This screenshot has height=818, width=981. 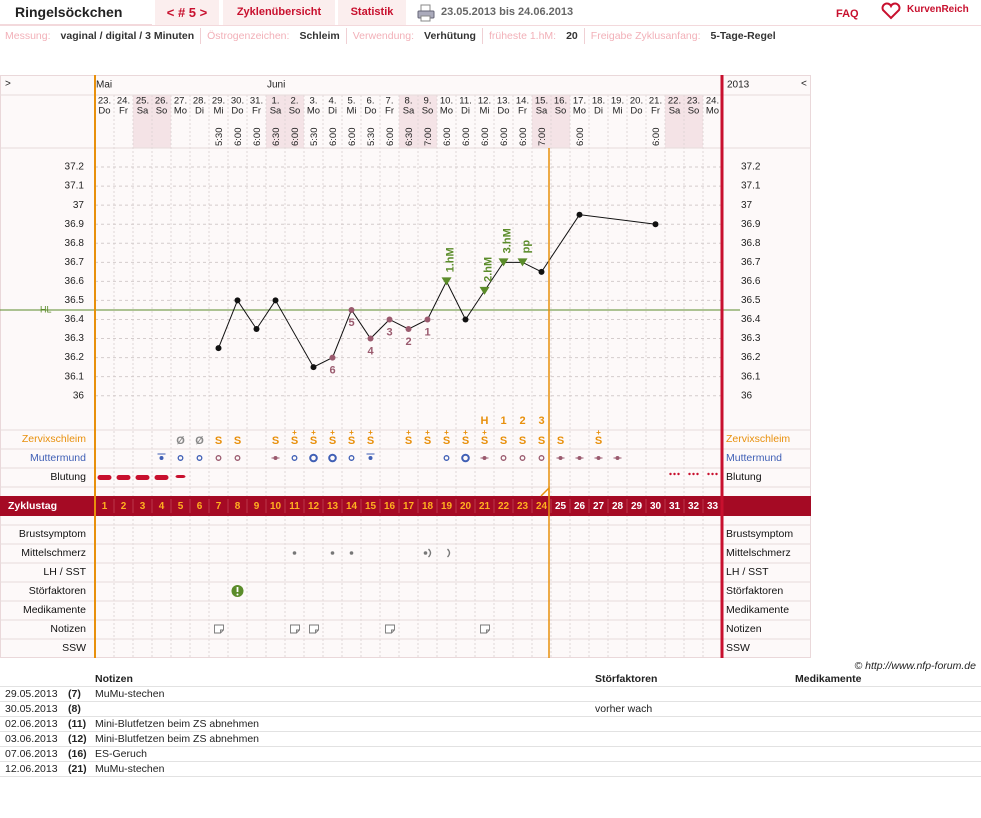 What do you see at coordinates (446, 111) in the screenshot?
I see `day-weekday: Mo` at bounding box center [446, 111].